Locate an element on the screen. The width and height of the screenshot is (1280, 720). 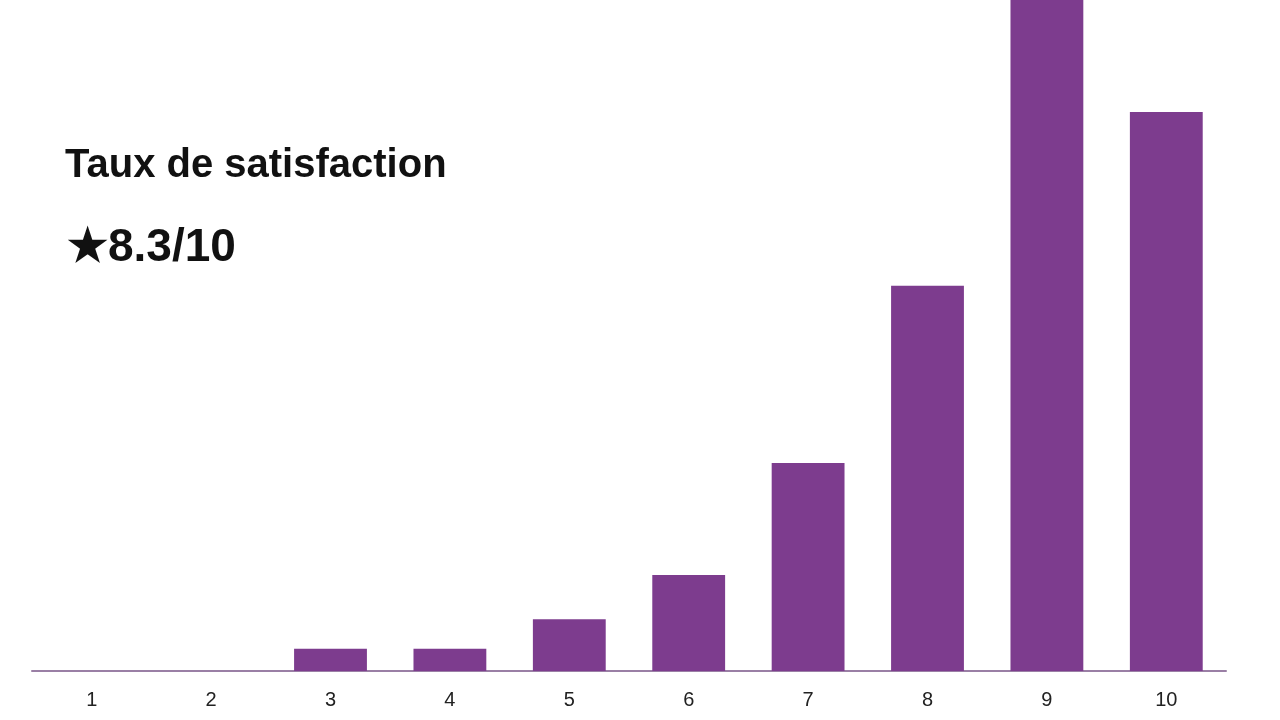
x-tick-label: 4 is located at coordinates (450, 699).